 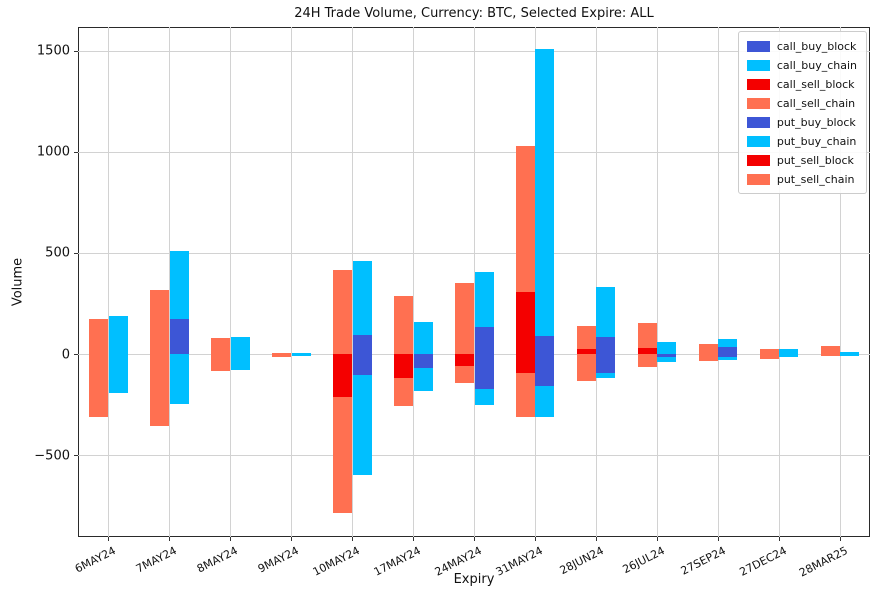 What do you see at coordinates (758, 122) in the screenshot?
I see `legend-swatch-put_buy_block` at bounding box center [758, 122].